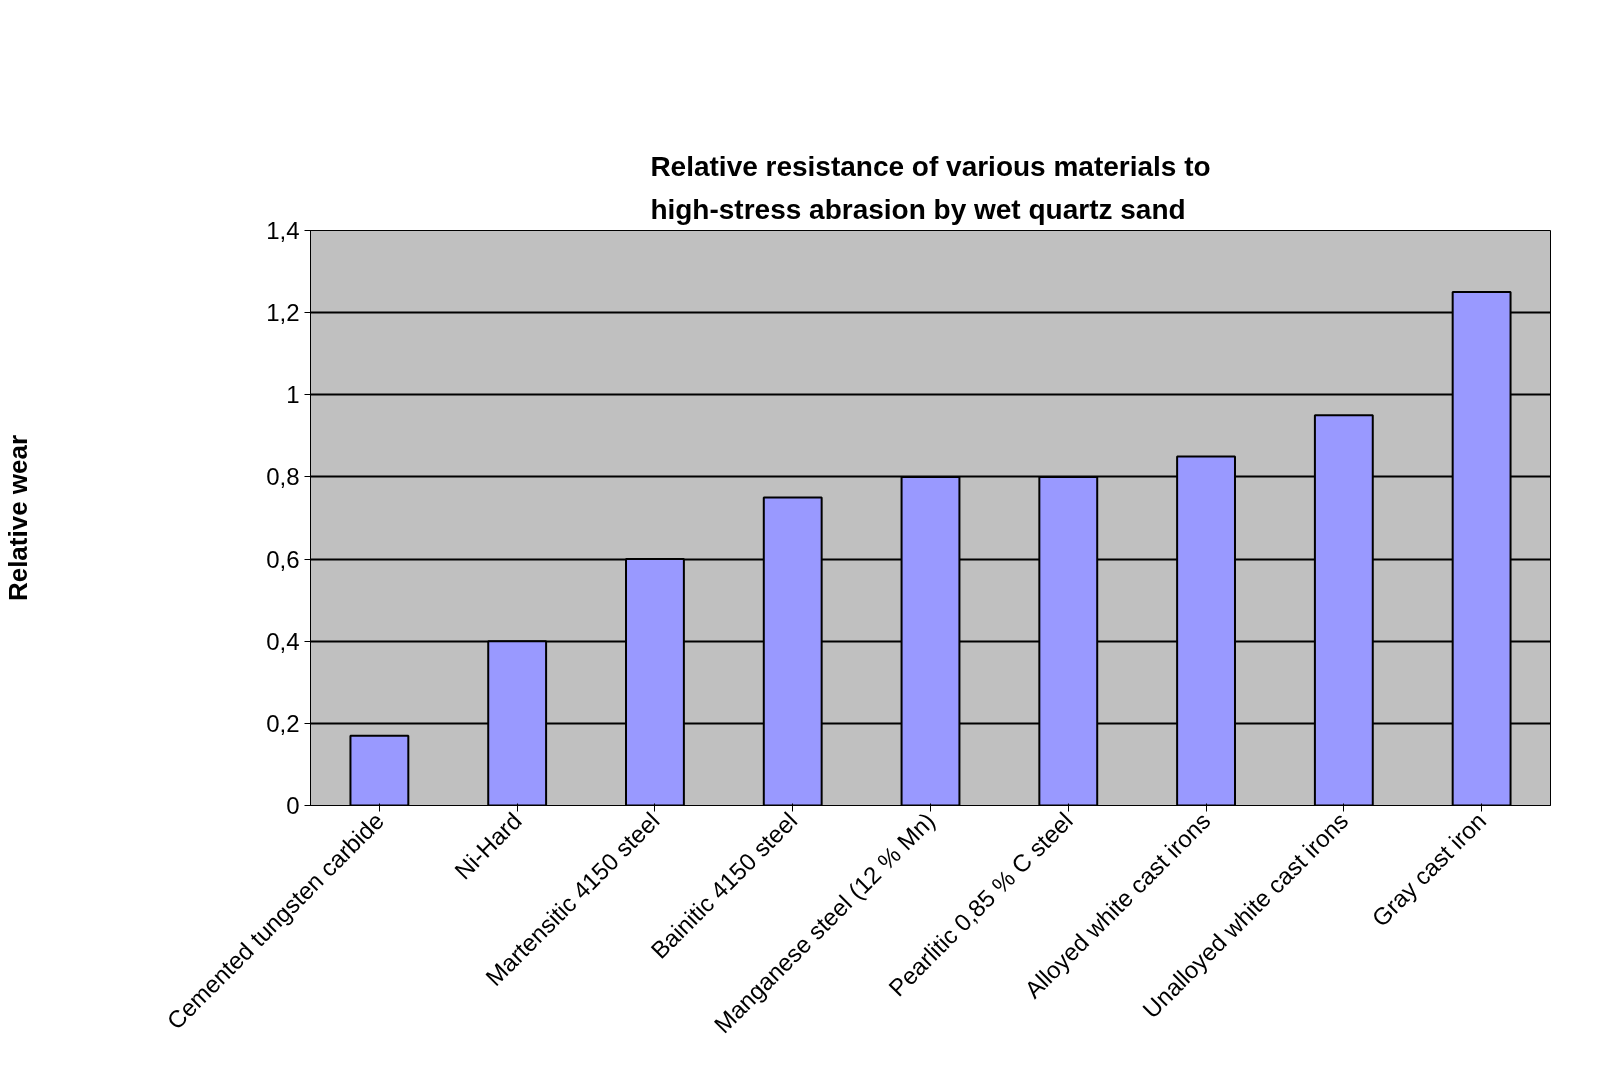  What do you see at coordinates (283, 313) in the screenshot?
I see `y-tick-label: 1,2` at bounding box center [283, 313].